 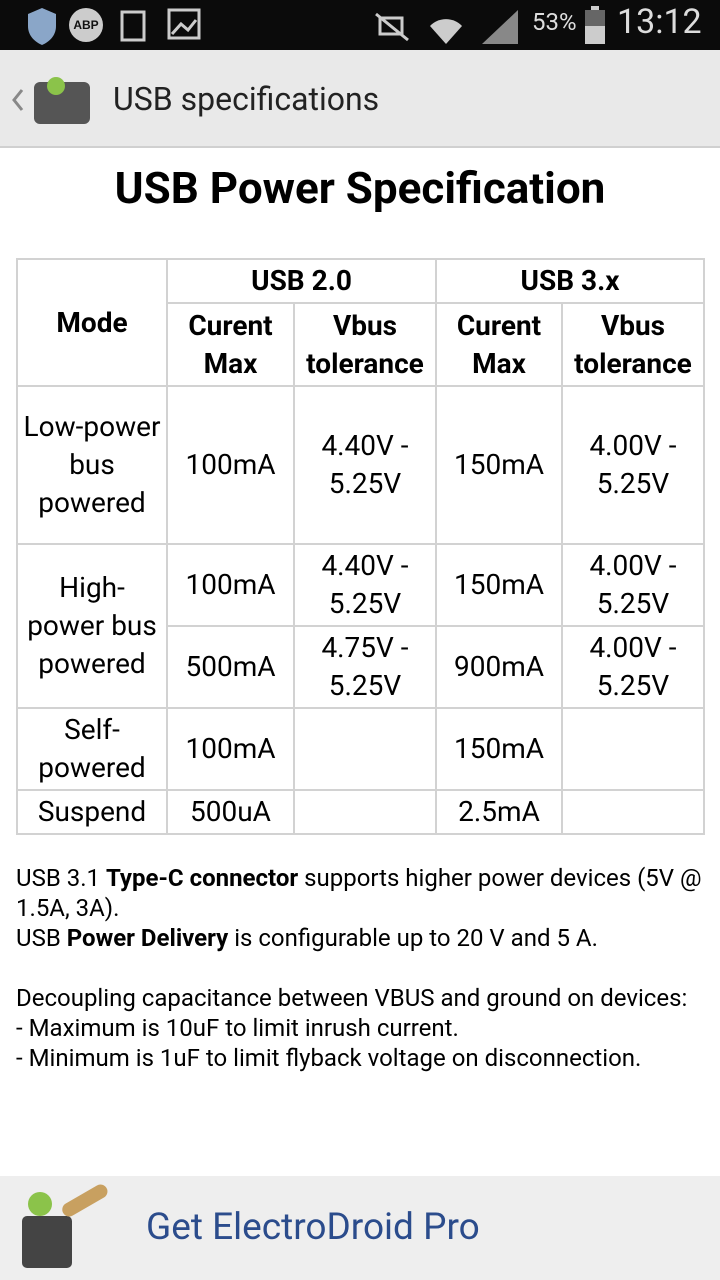 I want to click on note-text: USB, so click(x=41, y=938).